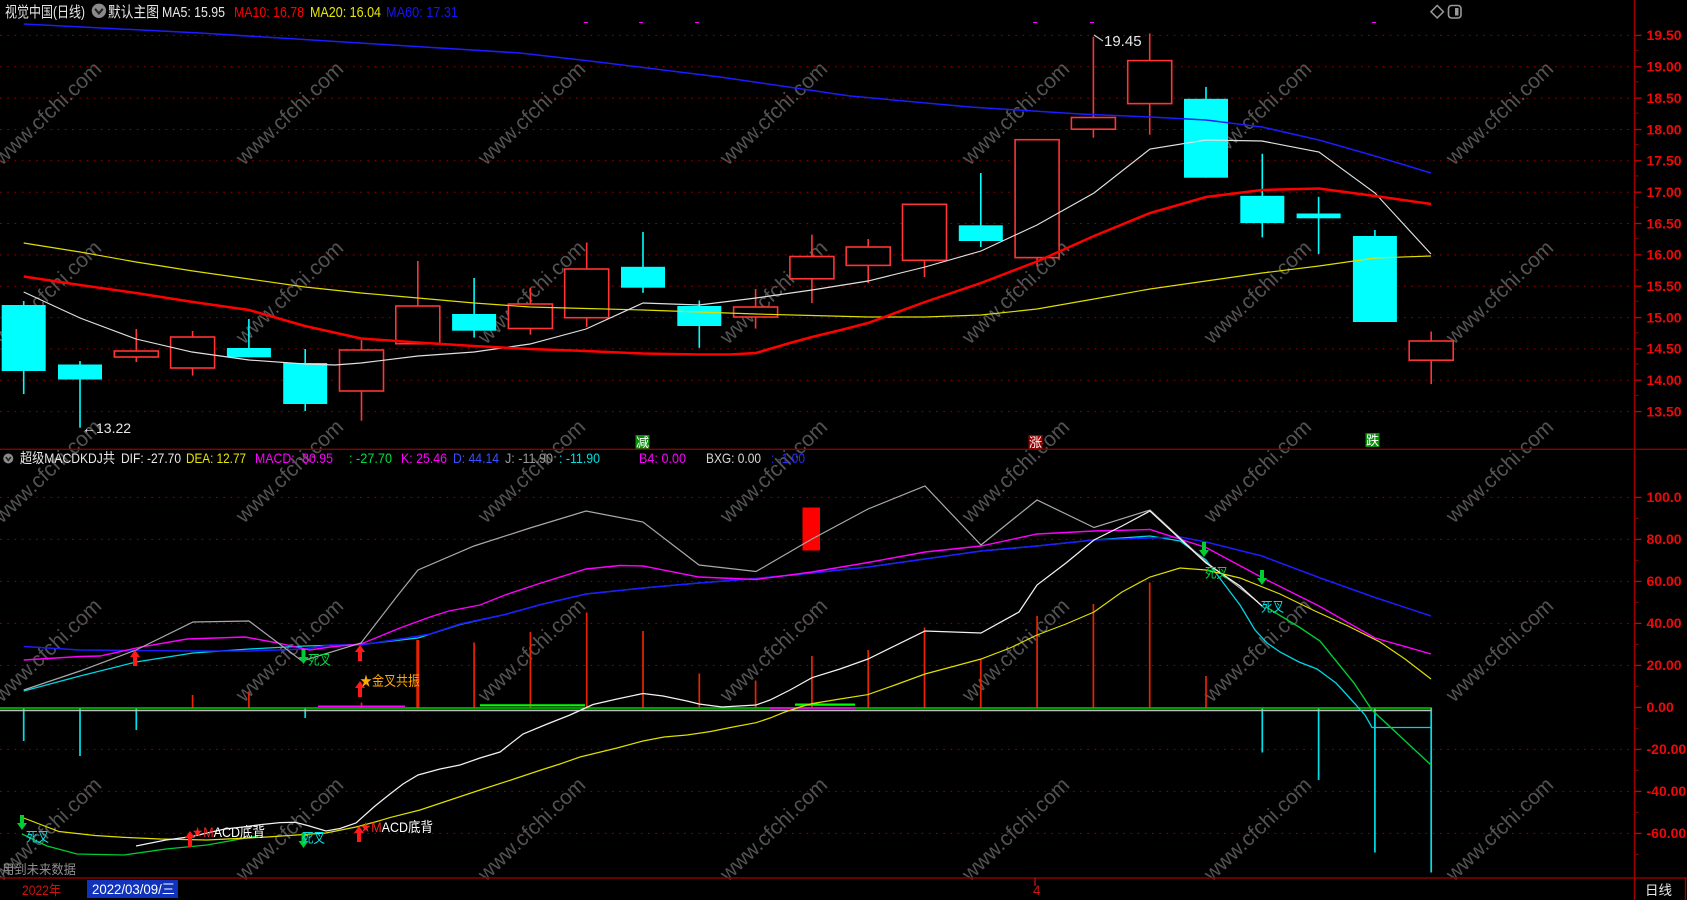  Describe the element at coordinates (1664, 539) in the screenshot. I see `svg-text: 80.00` at that location.